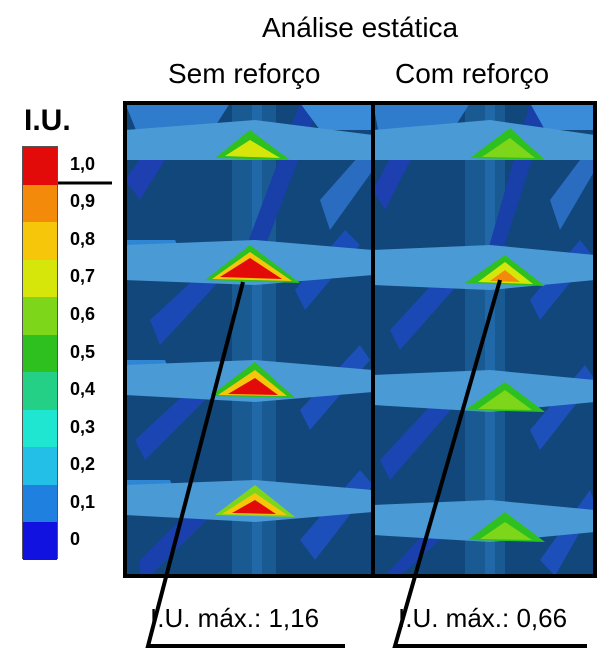 The width and height of the screenshot is (600, 657). Describe the element at coordinates (483, 618) in the screenshot. I see `max-ui-label-with-reinforcement: I.U. máx.: 0,66` at that location.